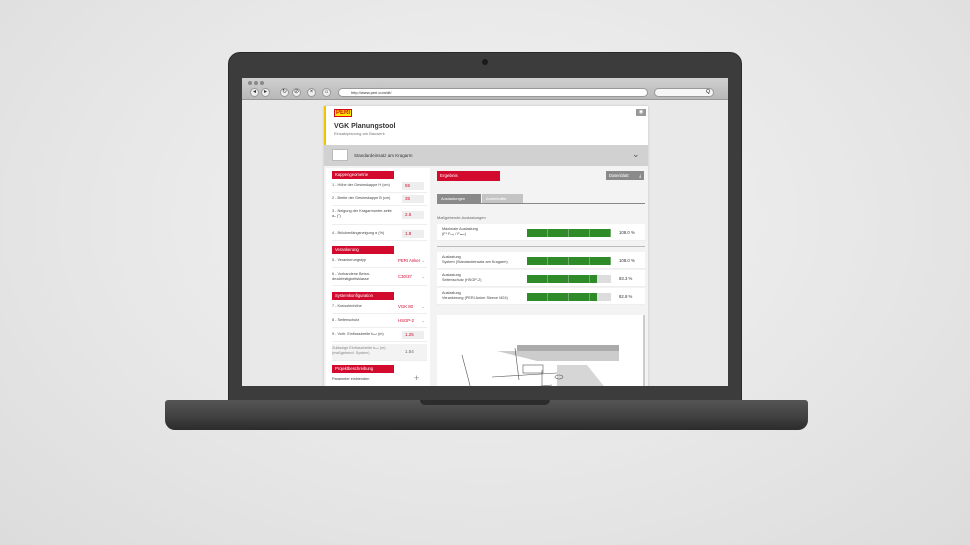  I want to click on page-subtitle: Einsatzplanung am Bauwerk, so click(359, 133).